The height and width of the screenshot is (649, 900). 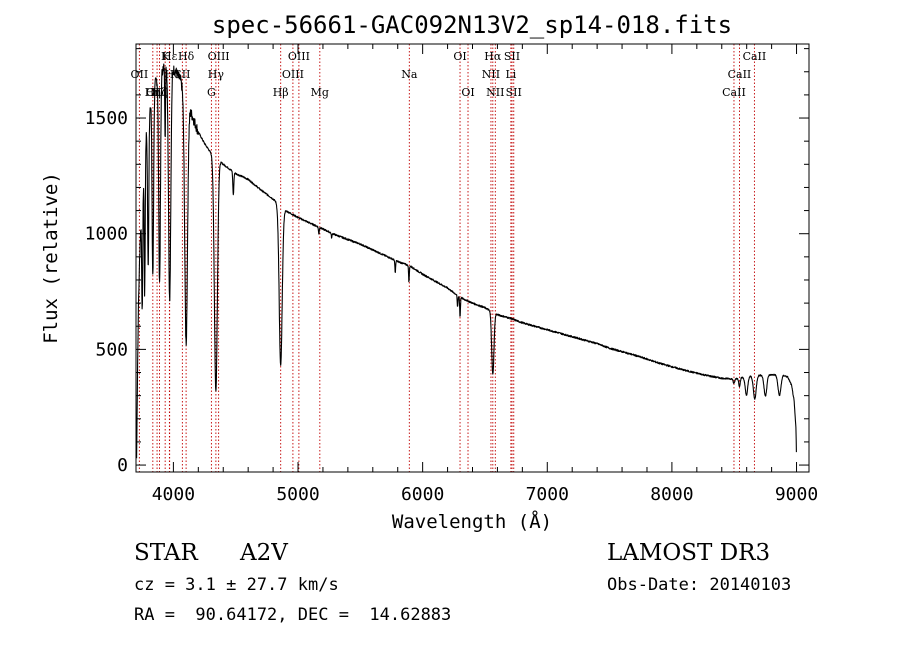 What do you see at coordinates (236, 585) in the screenshot?
I see `redshift-text: cz = 3.1 ± 27.7 km/s` at bounding box center [236, 585].